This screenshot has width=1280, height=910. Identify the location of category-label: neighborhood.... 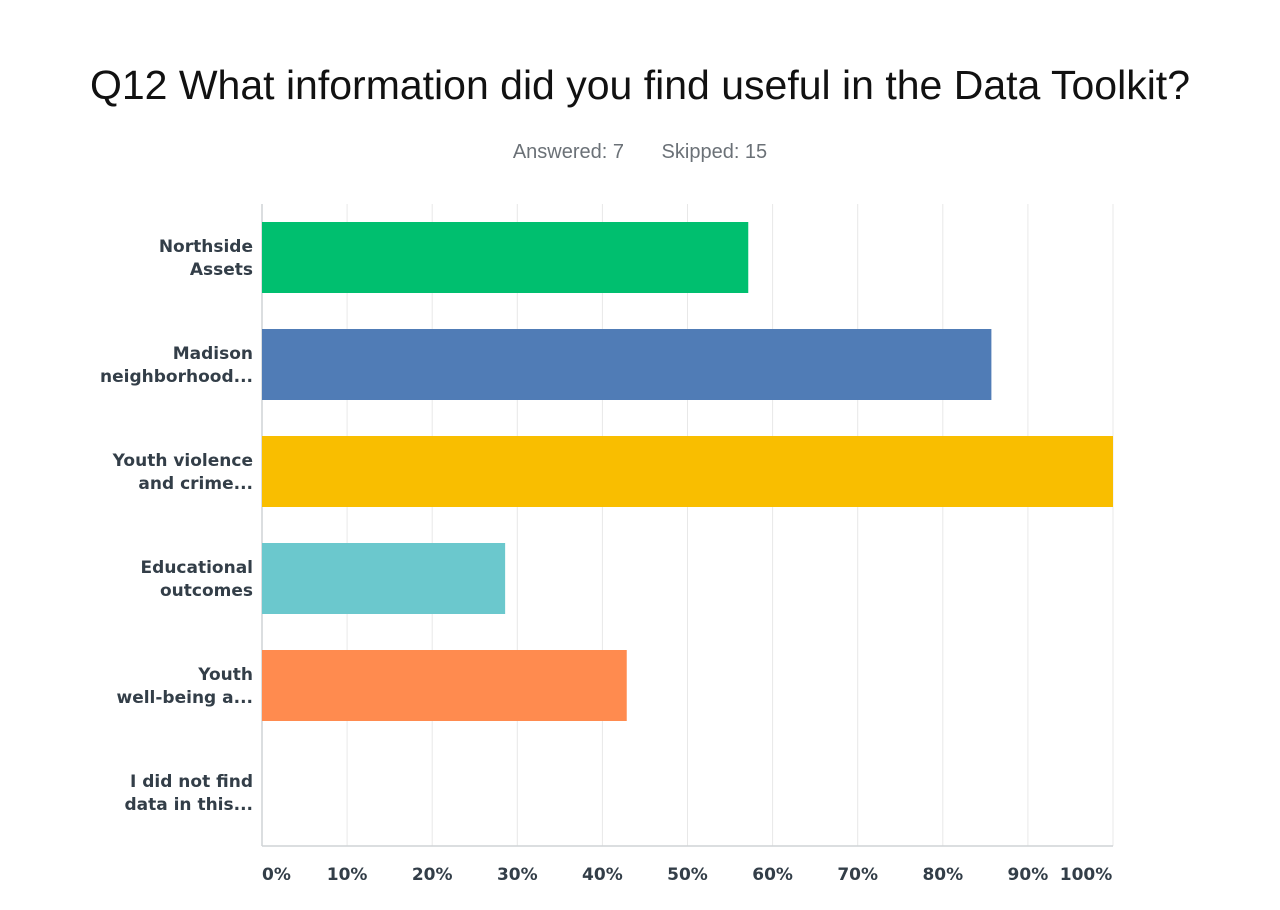
(176, 377).